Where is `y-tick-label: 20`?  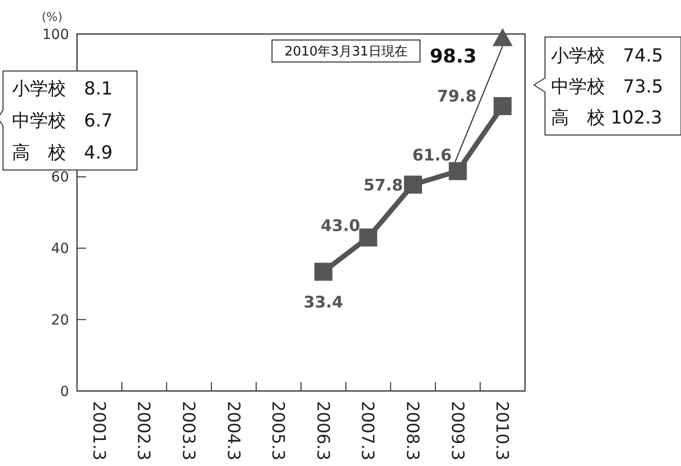
y-tick-label: 20 is located at coordinates (60, 320).